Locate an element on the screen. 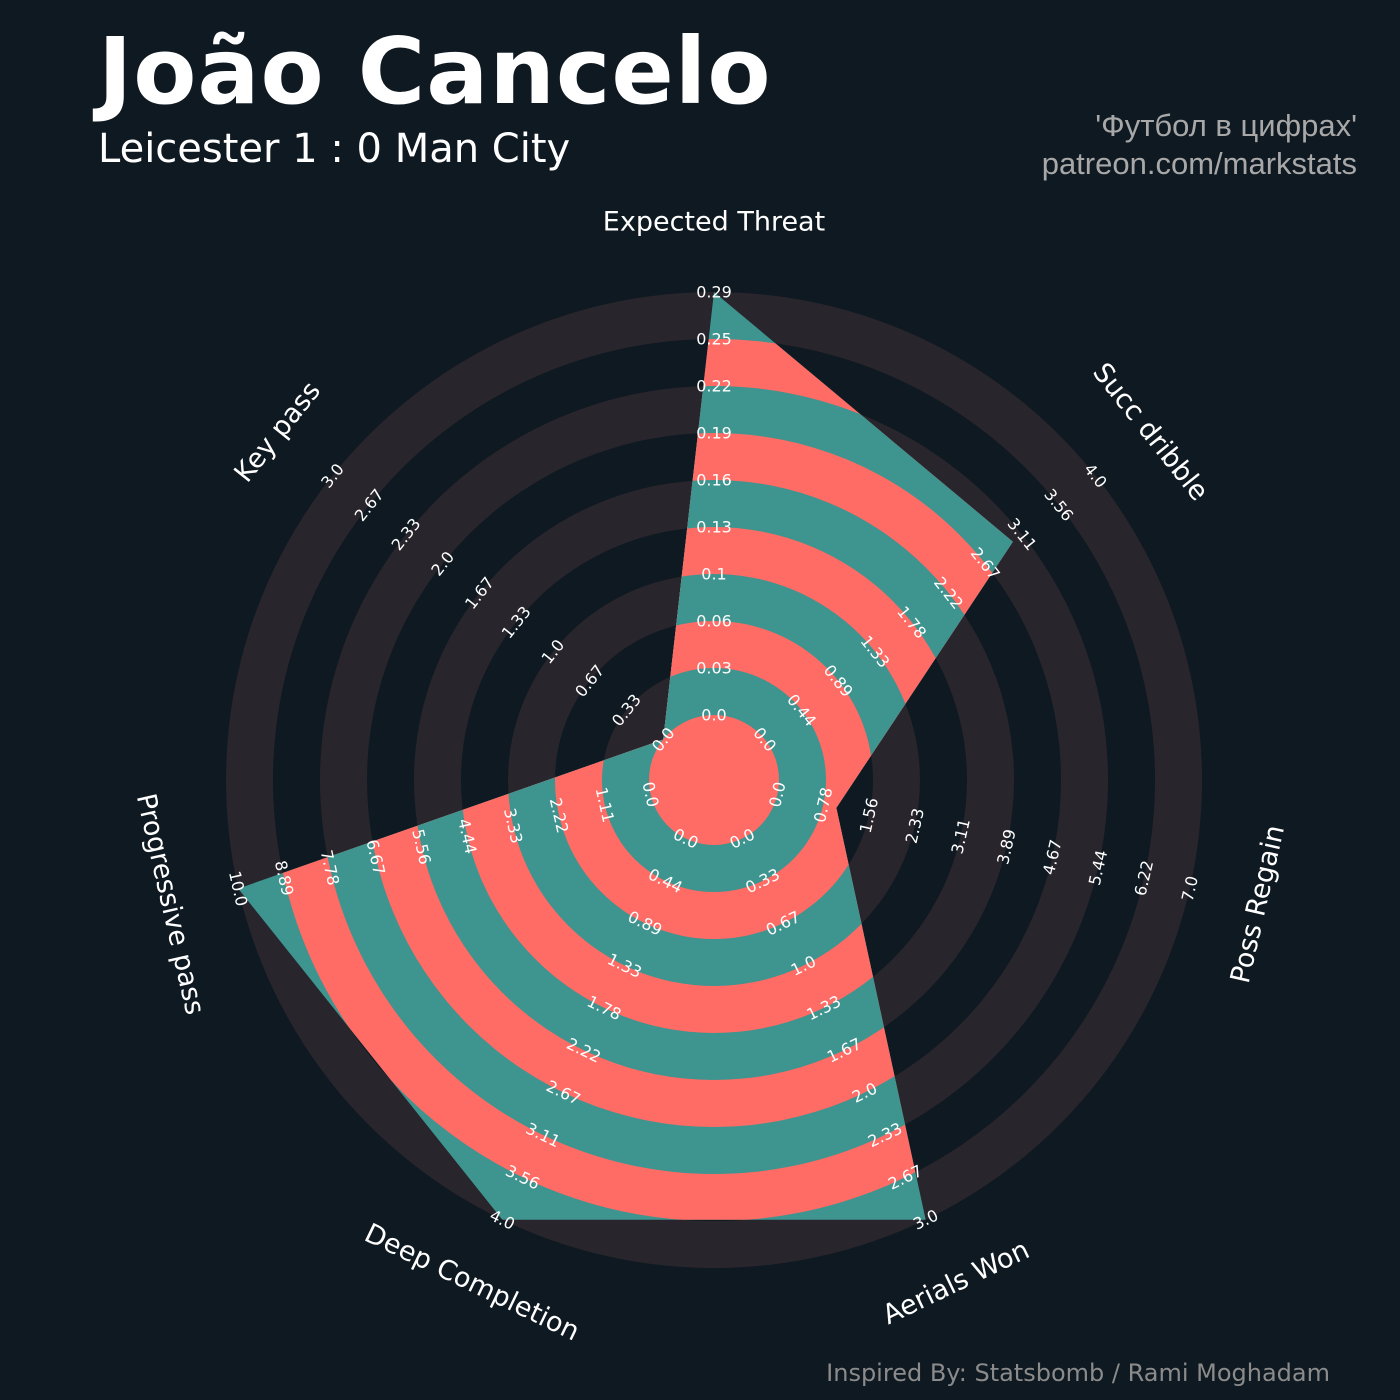 The image size is (1400, 1400). tick-label: 0.19 is located at coordinates (714, 433).